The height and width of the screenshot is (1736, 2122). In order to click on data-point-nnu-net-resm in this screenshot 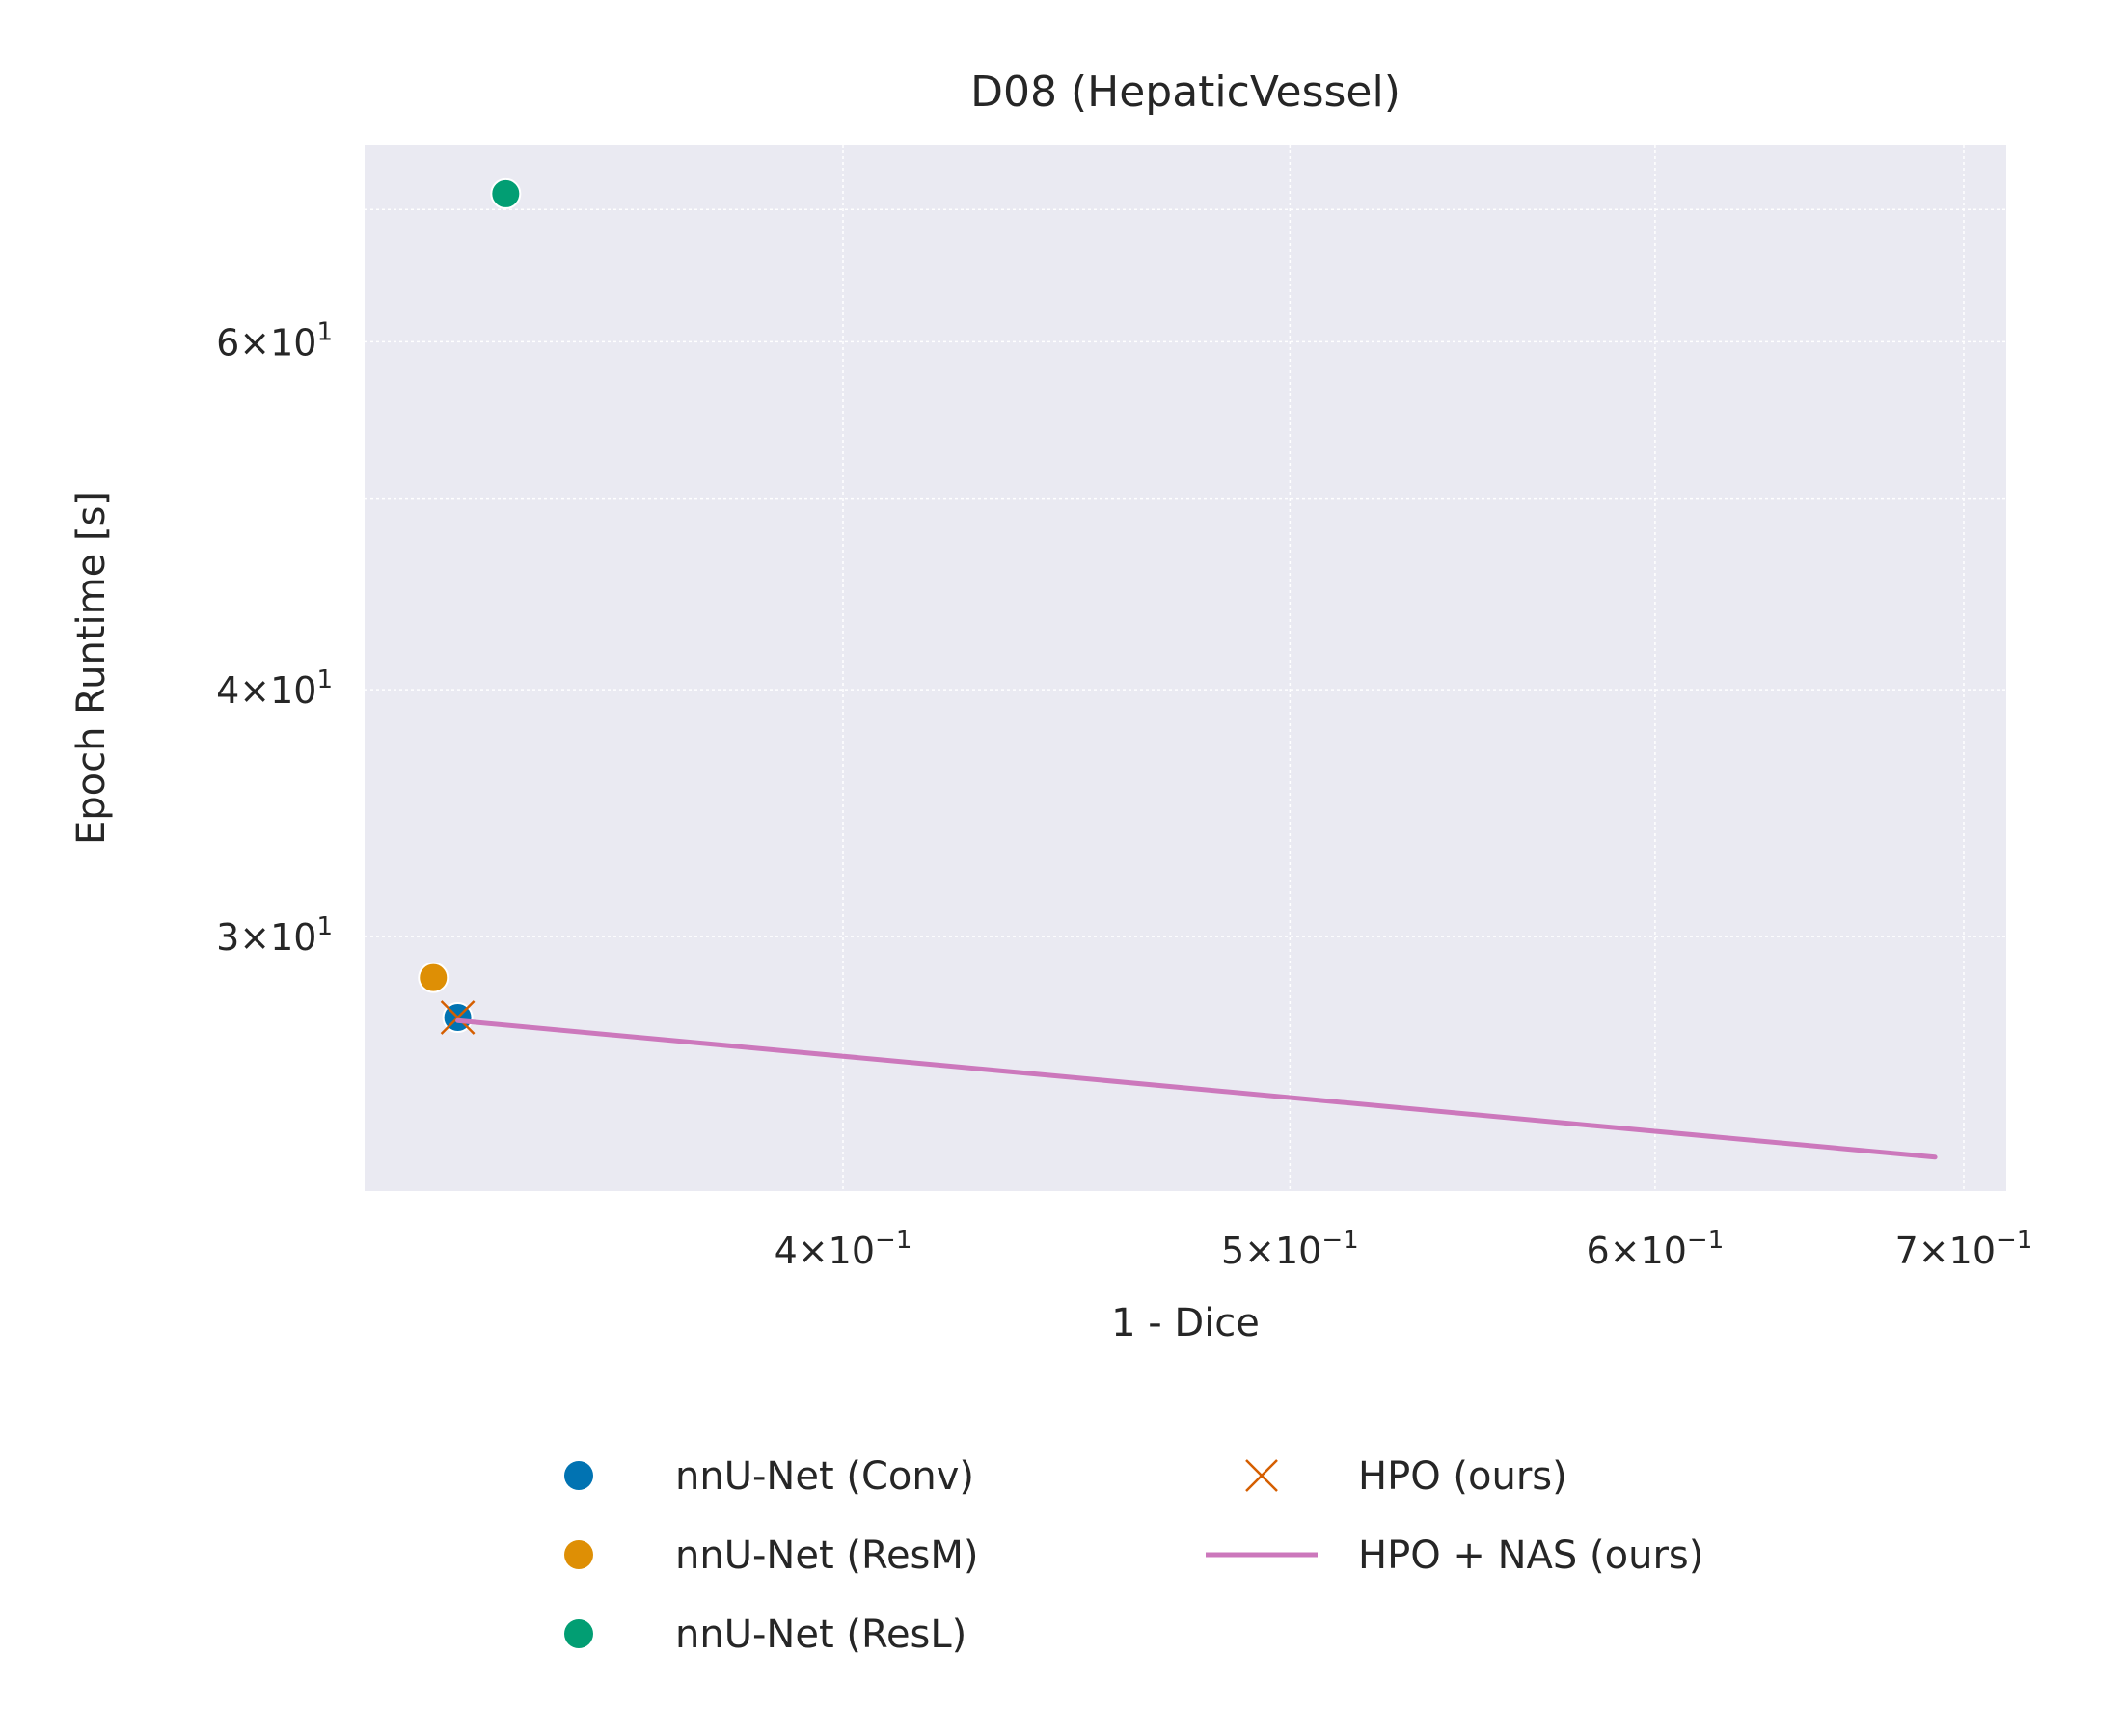, I will do `click(434, 978)`.